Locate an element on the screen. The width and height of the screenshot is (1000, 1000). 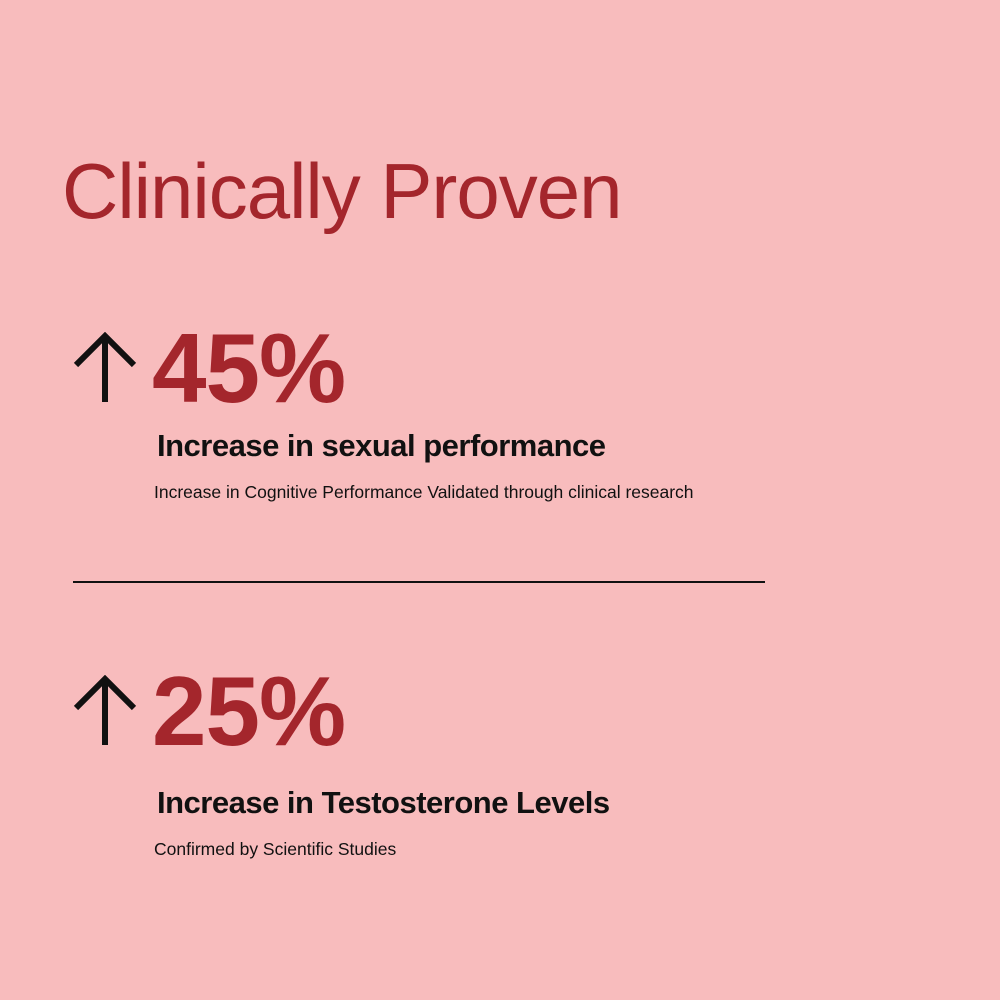
title: Clinically Proven is located at coordinates (342, 191).